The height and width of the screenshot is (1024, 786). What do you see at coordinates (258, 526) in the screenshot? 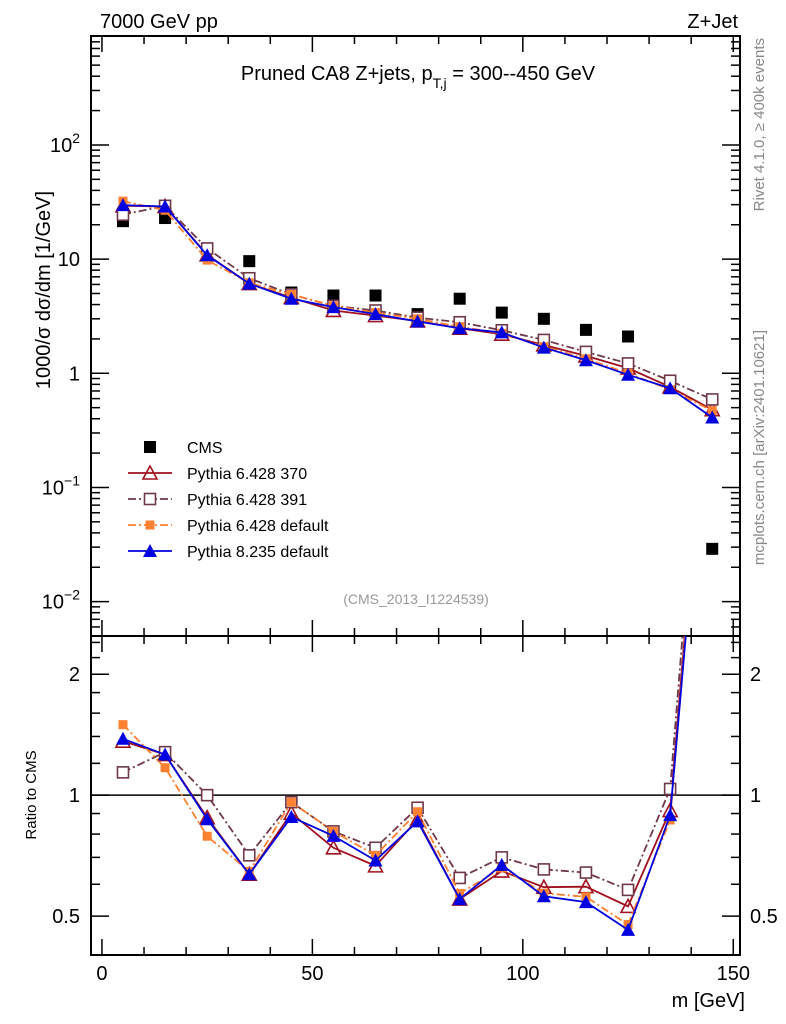
I see `legend-label: Pythia 6.428 default` at bounding box center [258, 526].